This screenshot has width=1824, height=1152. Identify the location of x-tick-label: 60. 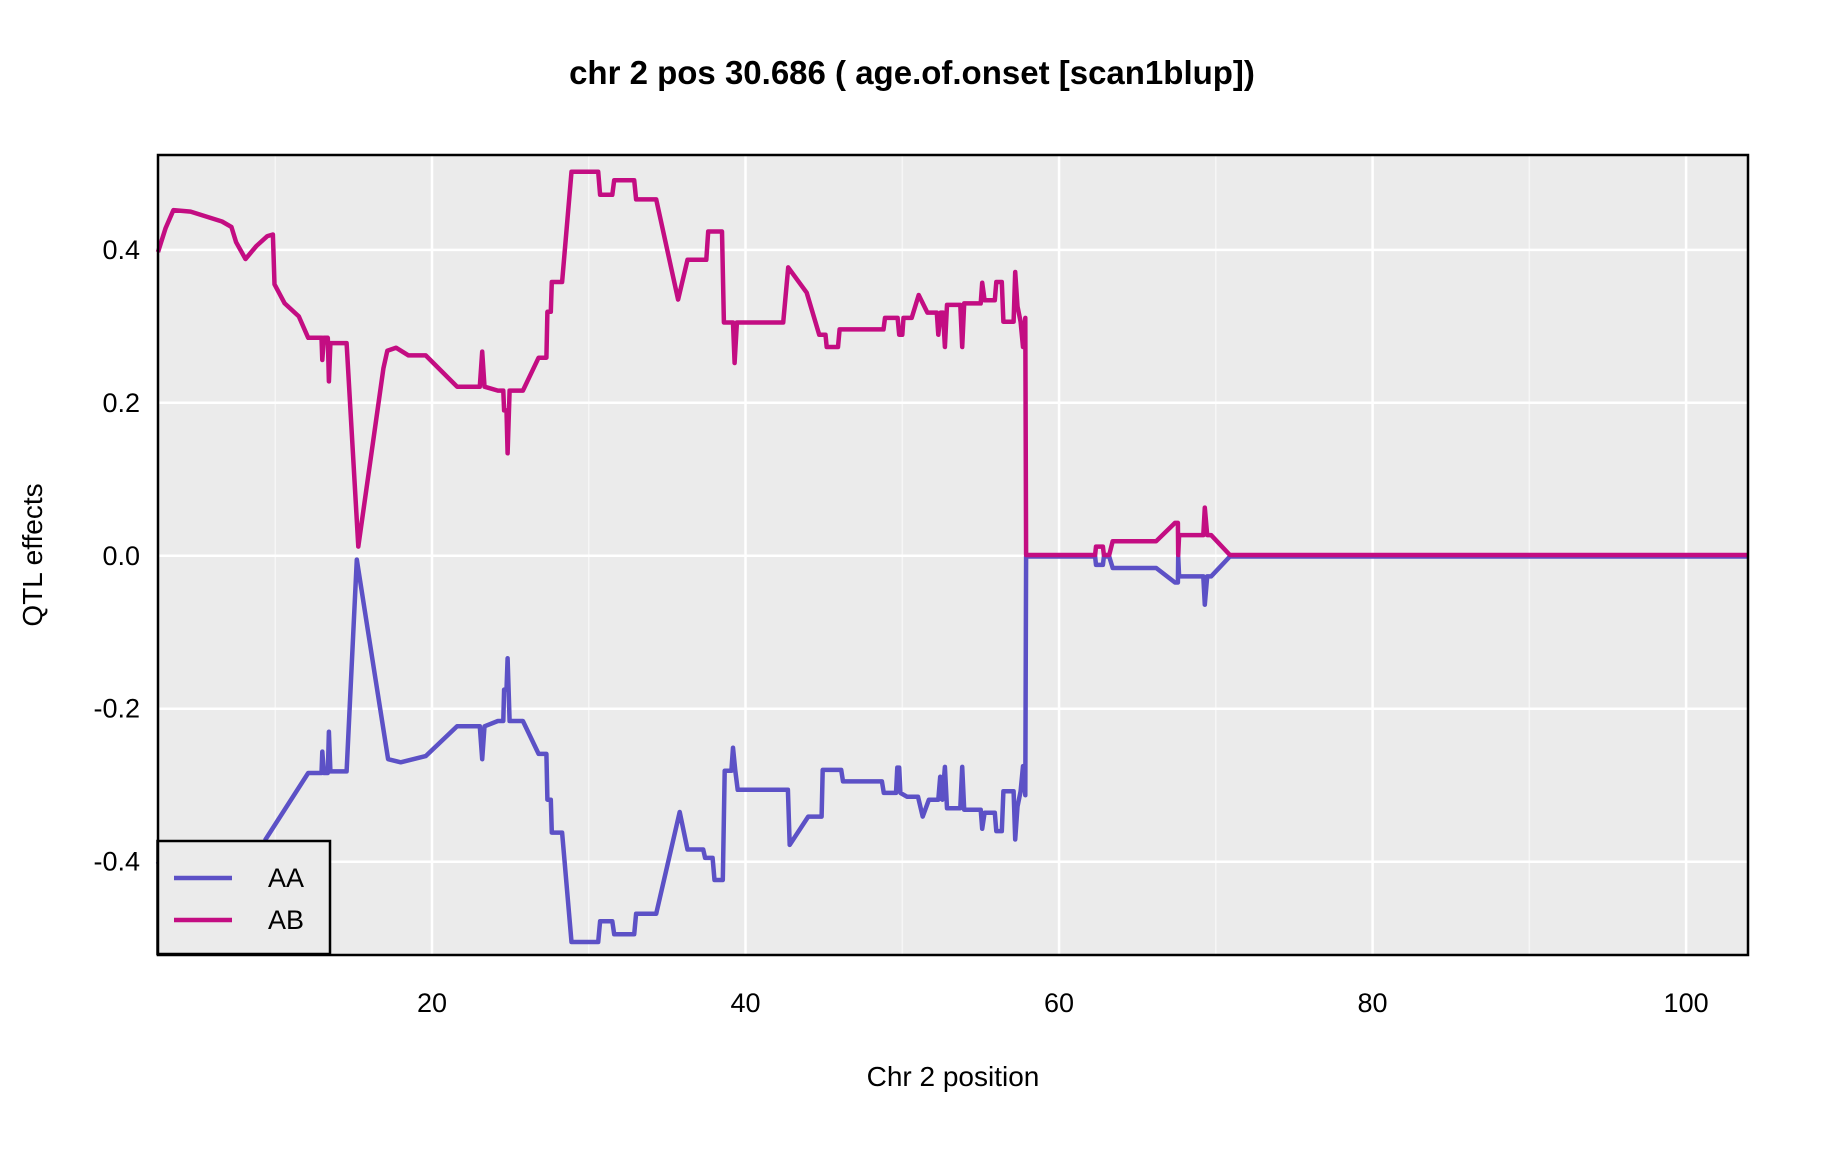
(1059, 1003).